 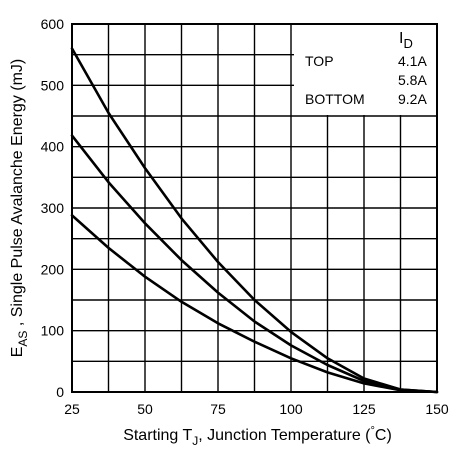 What do you see at coordinates (53, 269) in the screenshot?
I see `y-tick-label: 200` at bounding box center [53, 269].